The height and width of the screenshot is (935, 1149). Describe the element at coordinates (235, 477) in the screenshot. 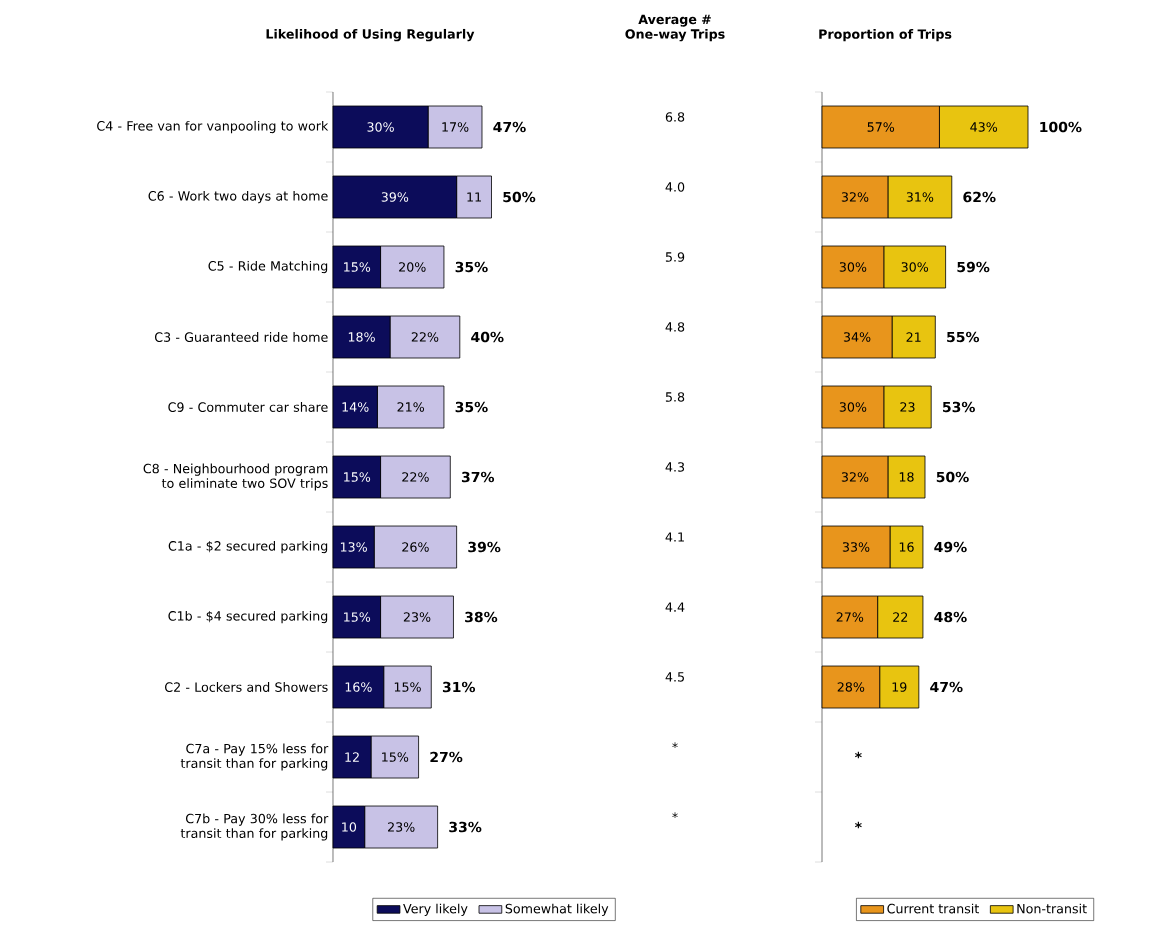

I see `y-tick-label: C8 - Neighbourhood program to eliminate two SOV trips` at that location.